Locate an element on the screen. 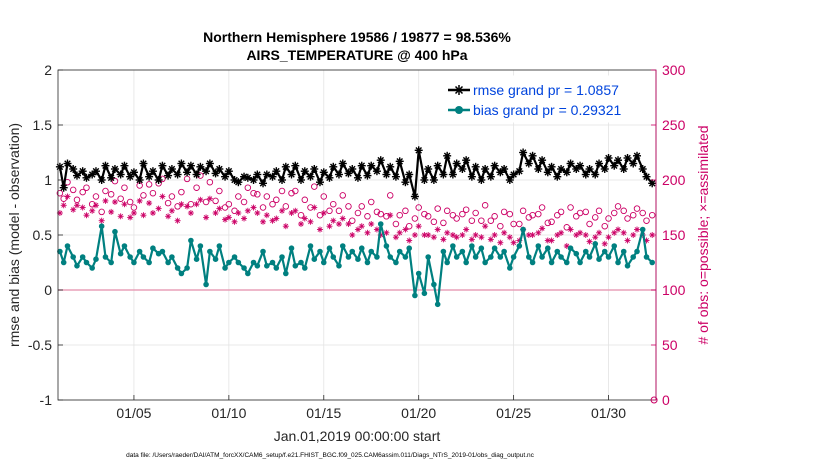 This screenshot has width=830, height=470. legend-bias-label: bias grand pr = 0.29321 is located at coordinates (547, 110).